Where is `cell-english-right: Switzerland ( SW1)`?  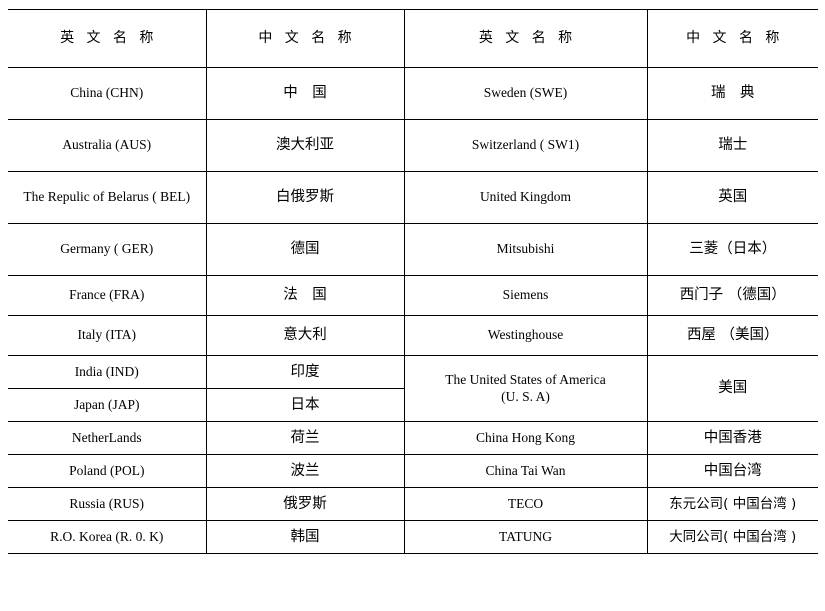 cell-english-right: Switzerland ( SW1) is located at coordinates (525, 145).